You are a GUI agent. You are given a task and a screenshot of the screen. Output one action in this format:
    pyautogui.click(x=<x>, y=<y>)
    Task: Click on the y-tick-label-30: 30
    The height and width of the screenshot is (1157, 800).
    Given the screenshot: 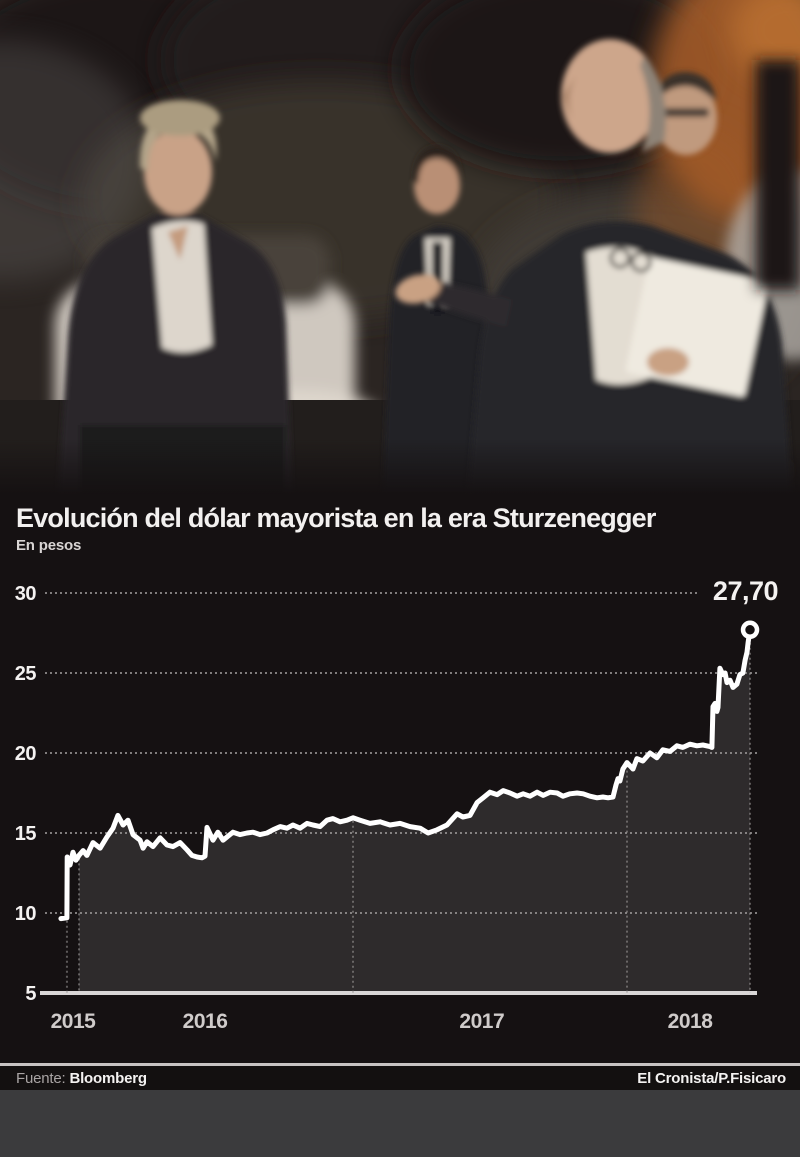 What is the action you would take?
    pyautogui.click(x=26, y=594)
    